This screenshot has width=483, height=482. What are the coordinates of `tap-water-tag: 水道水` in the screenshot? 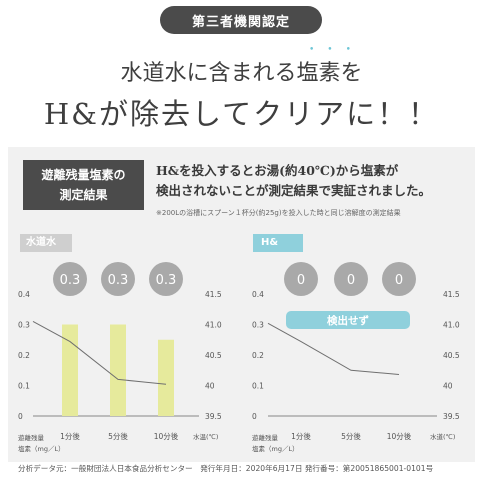 It's located at (46, 243).